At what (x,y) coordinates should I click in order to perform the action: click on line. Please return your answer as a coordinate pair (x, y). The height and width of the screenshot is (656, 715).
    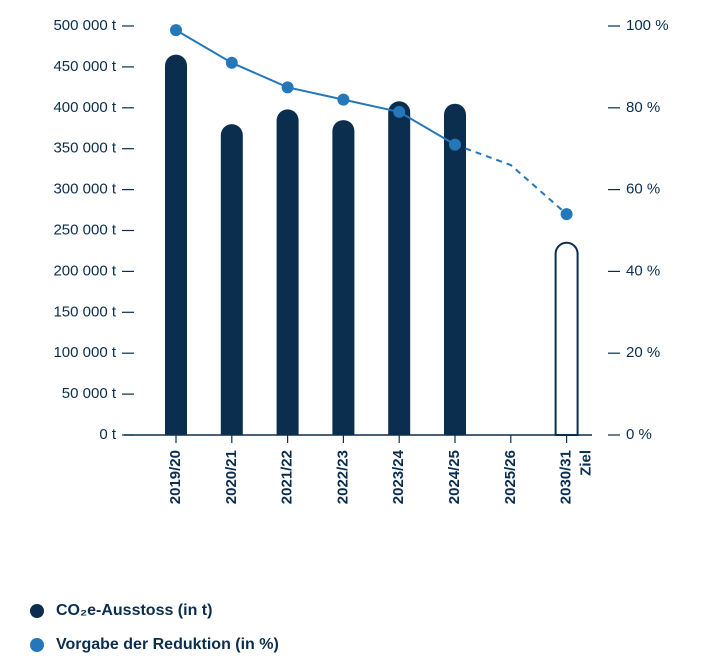
    Looking at the image, I should click on (315, 87).